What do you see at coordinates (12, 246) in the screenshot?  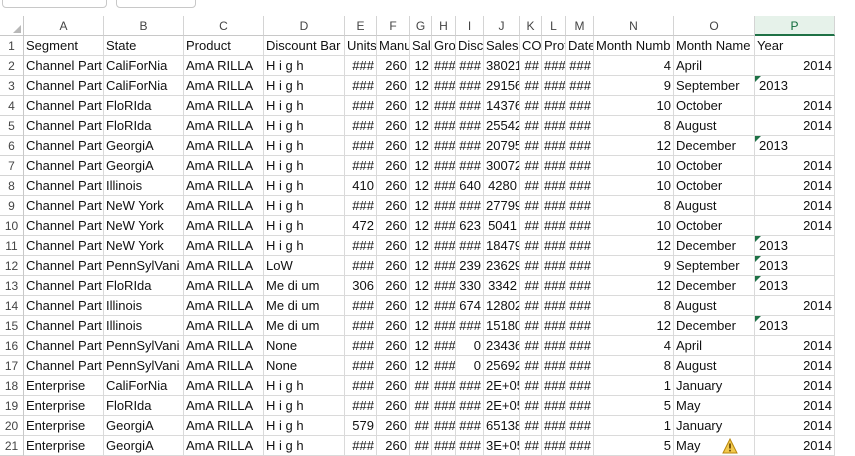 I see `row-header-11: 11` at bounding box center [12, 246].